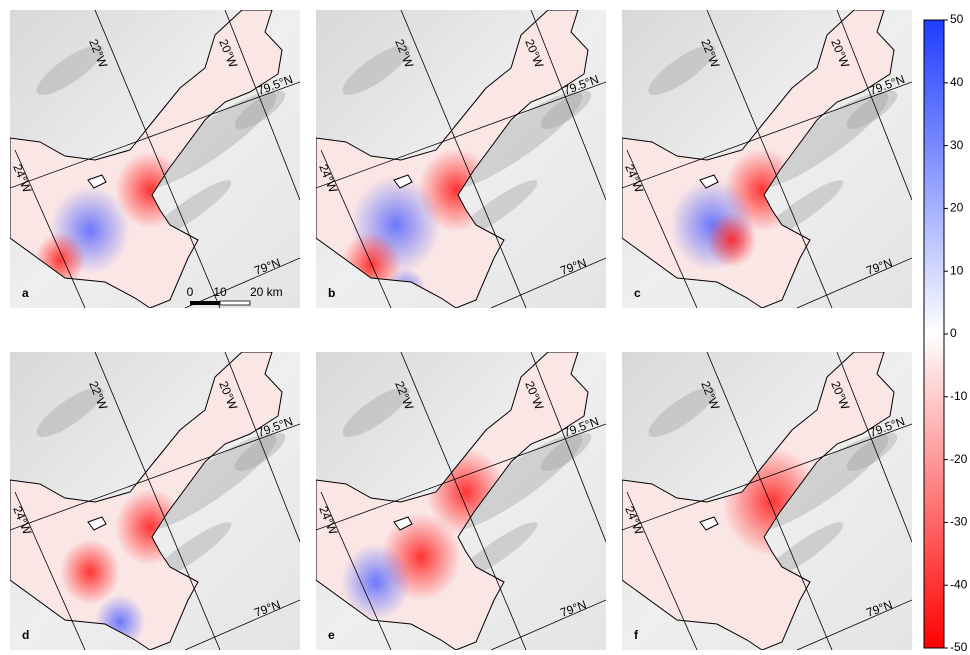 This screenshot has width=970, height=655. I want to click on map-panel: 22°W 20°W24°W79.5°N79°Nf, so click(767, 501).